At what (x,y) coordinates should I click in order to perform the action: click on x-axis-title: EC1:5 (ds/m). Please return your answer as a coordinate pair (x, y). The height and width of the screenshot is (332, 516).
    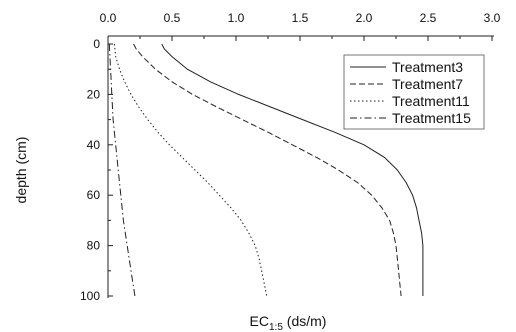
    Looking at the image, I should click on (288, 322).